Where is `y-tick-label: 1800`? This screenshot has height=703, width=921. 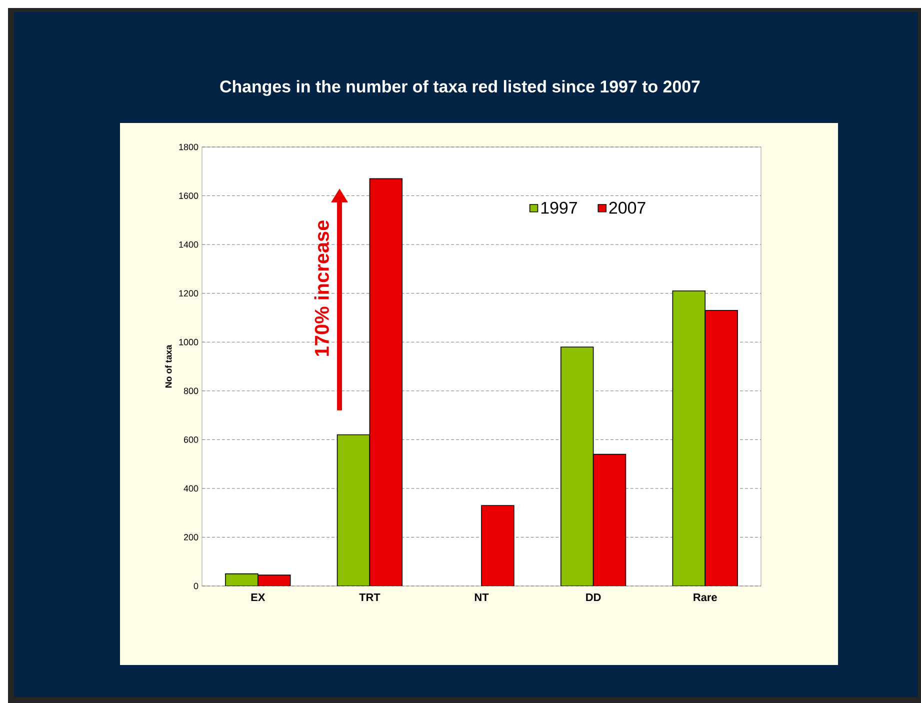 y-tick-label: 1800 is located at coordinates (188, 147).